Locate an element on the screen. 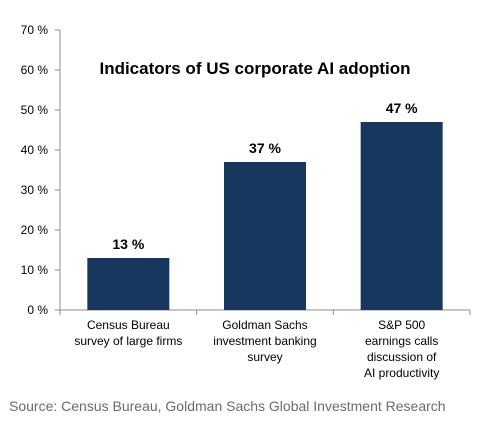 Image resolution: width=500 pixels, height=427 pixels. y-axis: 0 % 10 % 20 % 30 % 40 % 50 % 60 % 70 % is located at coordinates (41, 170).